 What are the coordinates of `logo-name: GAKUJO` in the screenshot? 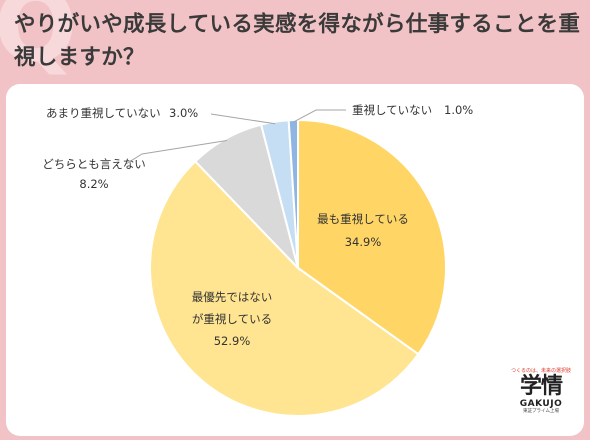 It's located at (541, 404).